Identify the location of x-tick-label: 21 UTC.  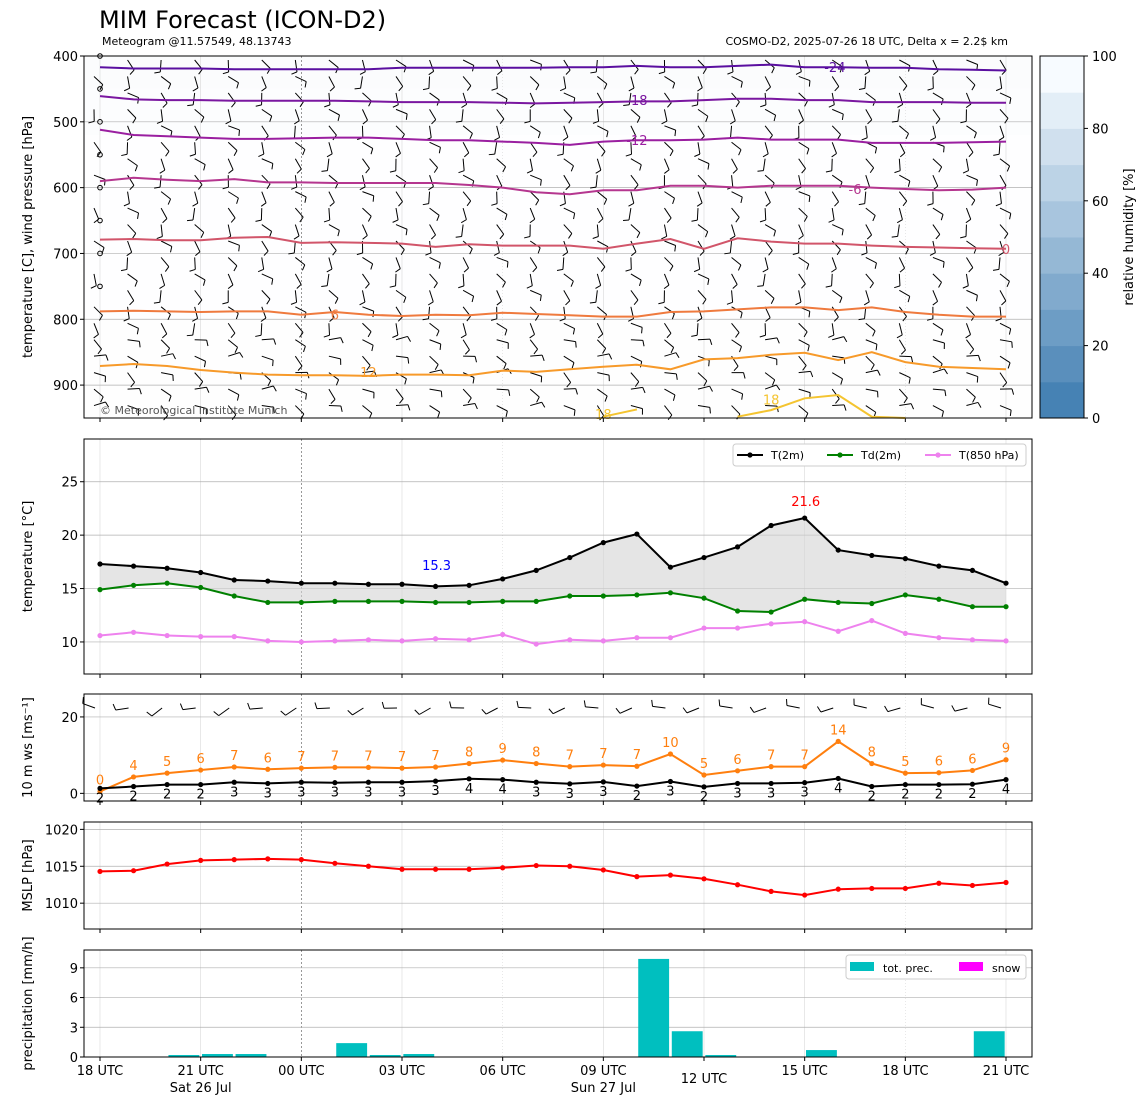
(200, 1071).